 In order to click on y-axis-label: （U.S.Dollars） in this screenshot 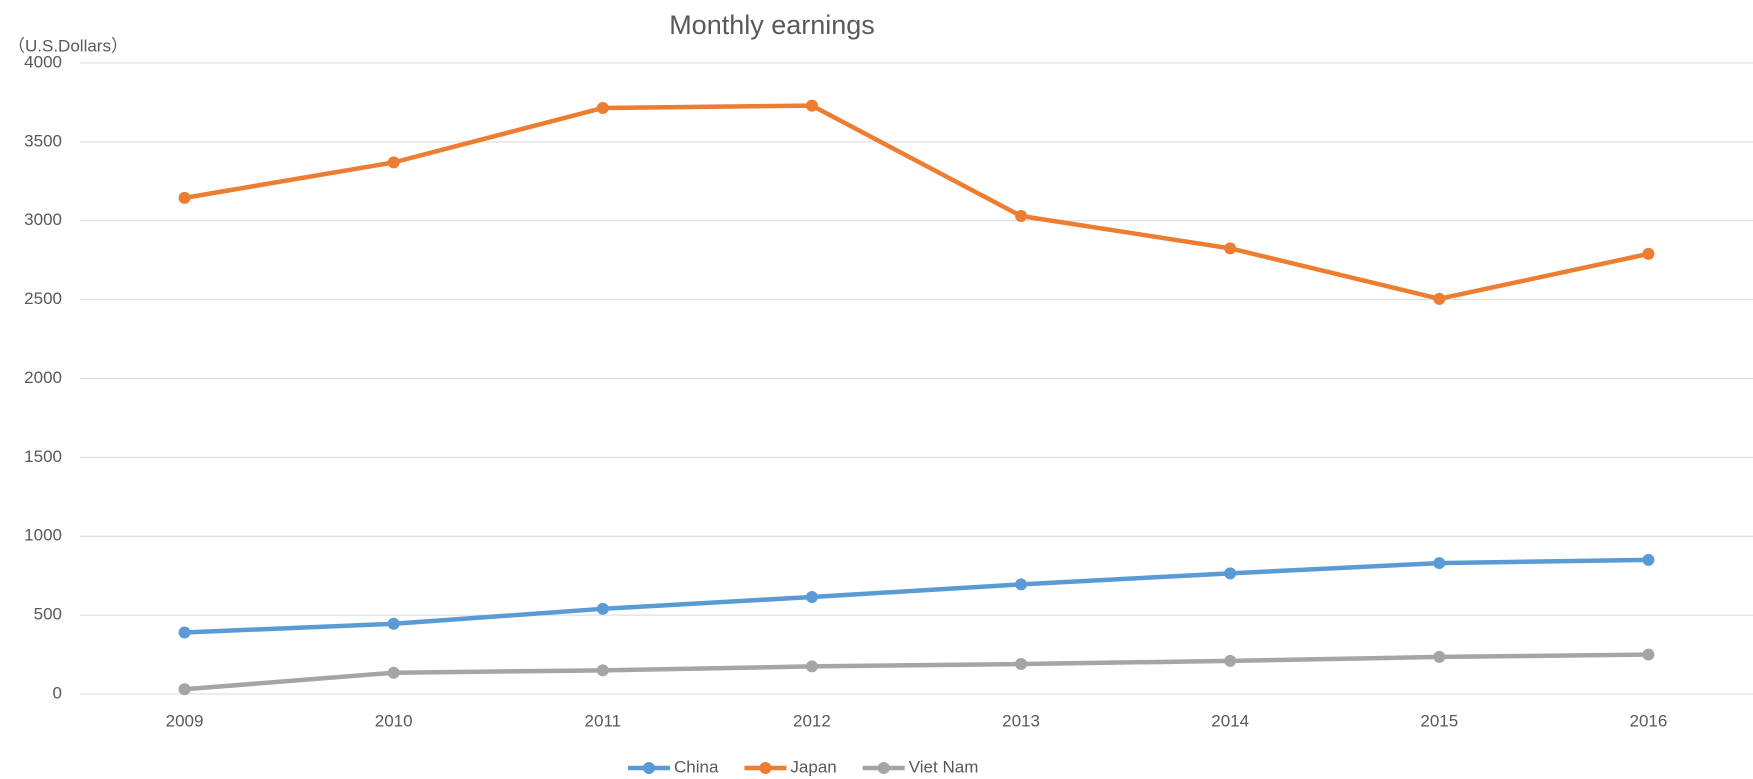, I will do `click(68, 45)`.